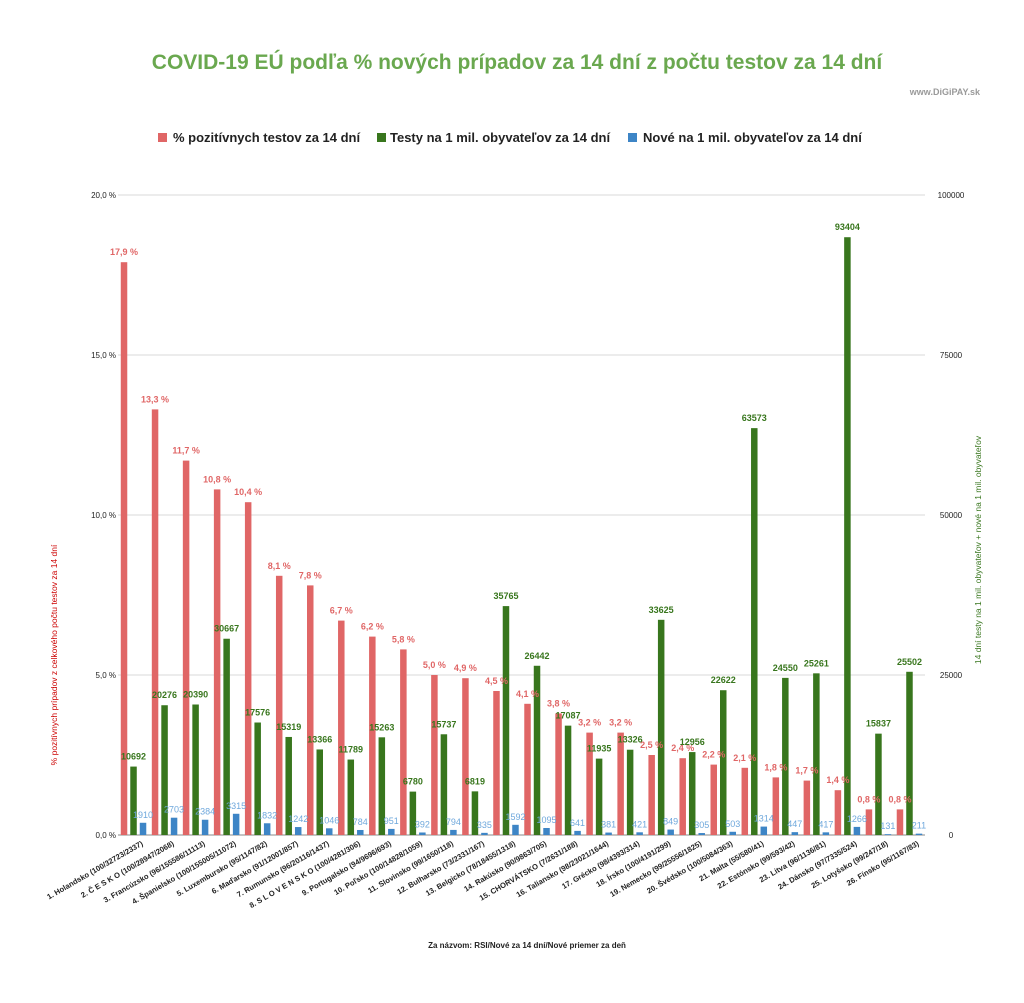 Image resolution: width=1024 pixels, height=1003 pixels. I want to click on data-label-new: 641, so click(577, 823).